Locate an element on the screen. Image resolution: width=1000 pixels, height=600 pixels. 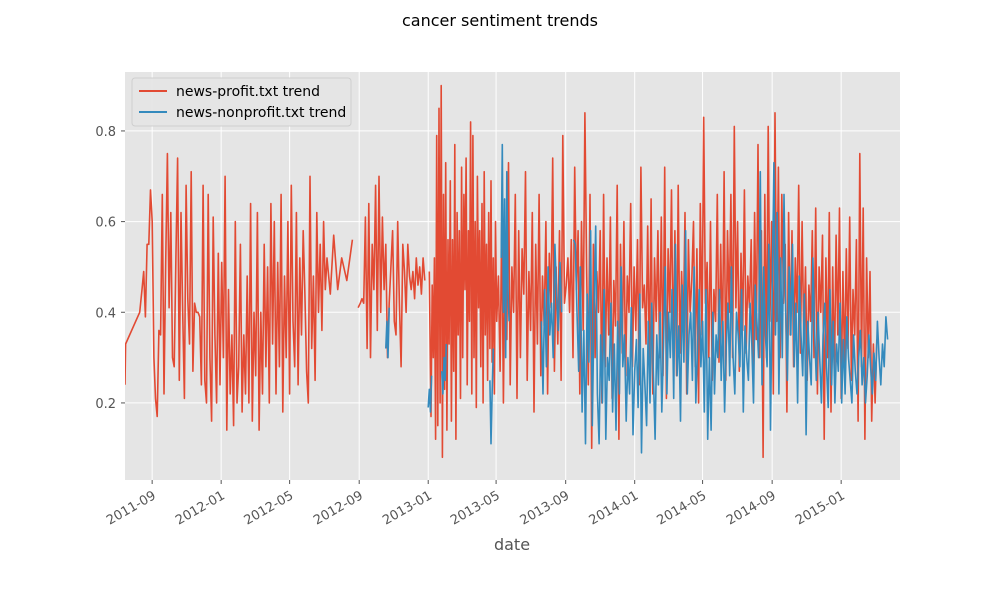
legend-label-nonprofit: news-nonprofit.txt trend is located at coordinates (261, 113).